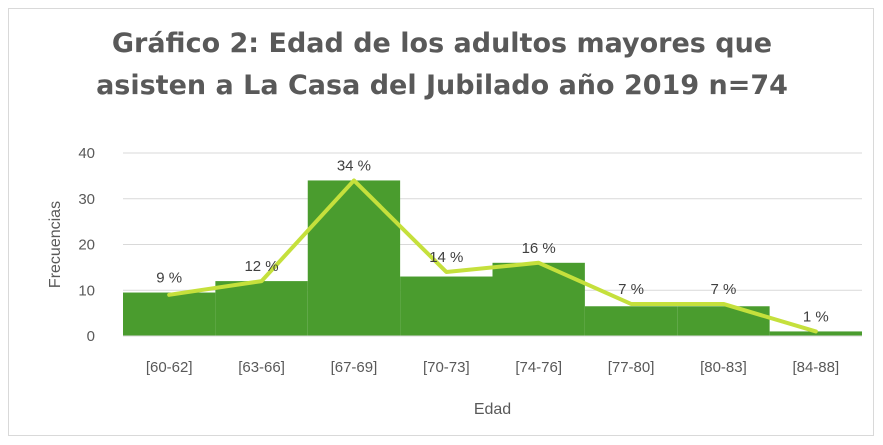 This screenshot has height=445, width=883. What do you see at coordinates (539, 248) in the screenshot?
I see `data-label: 16 %` at bounding box center [539, 248].